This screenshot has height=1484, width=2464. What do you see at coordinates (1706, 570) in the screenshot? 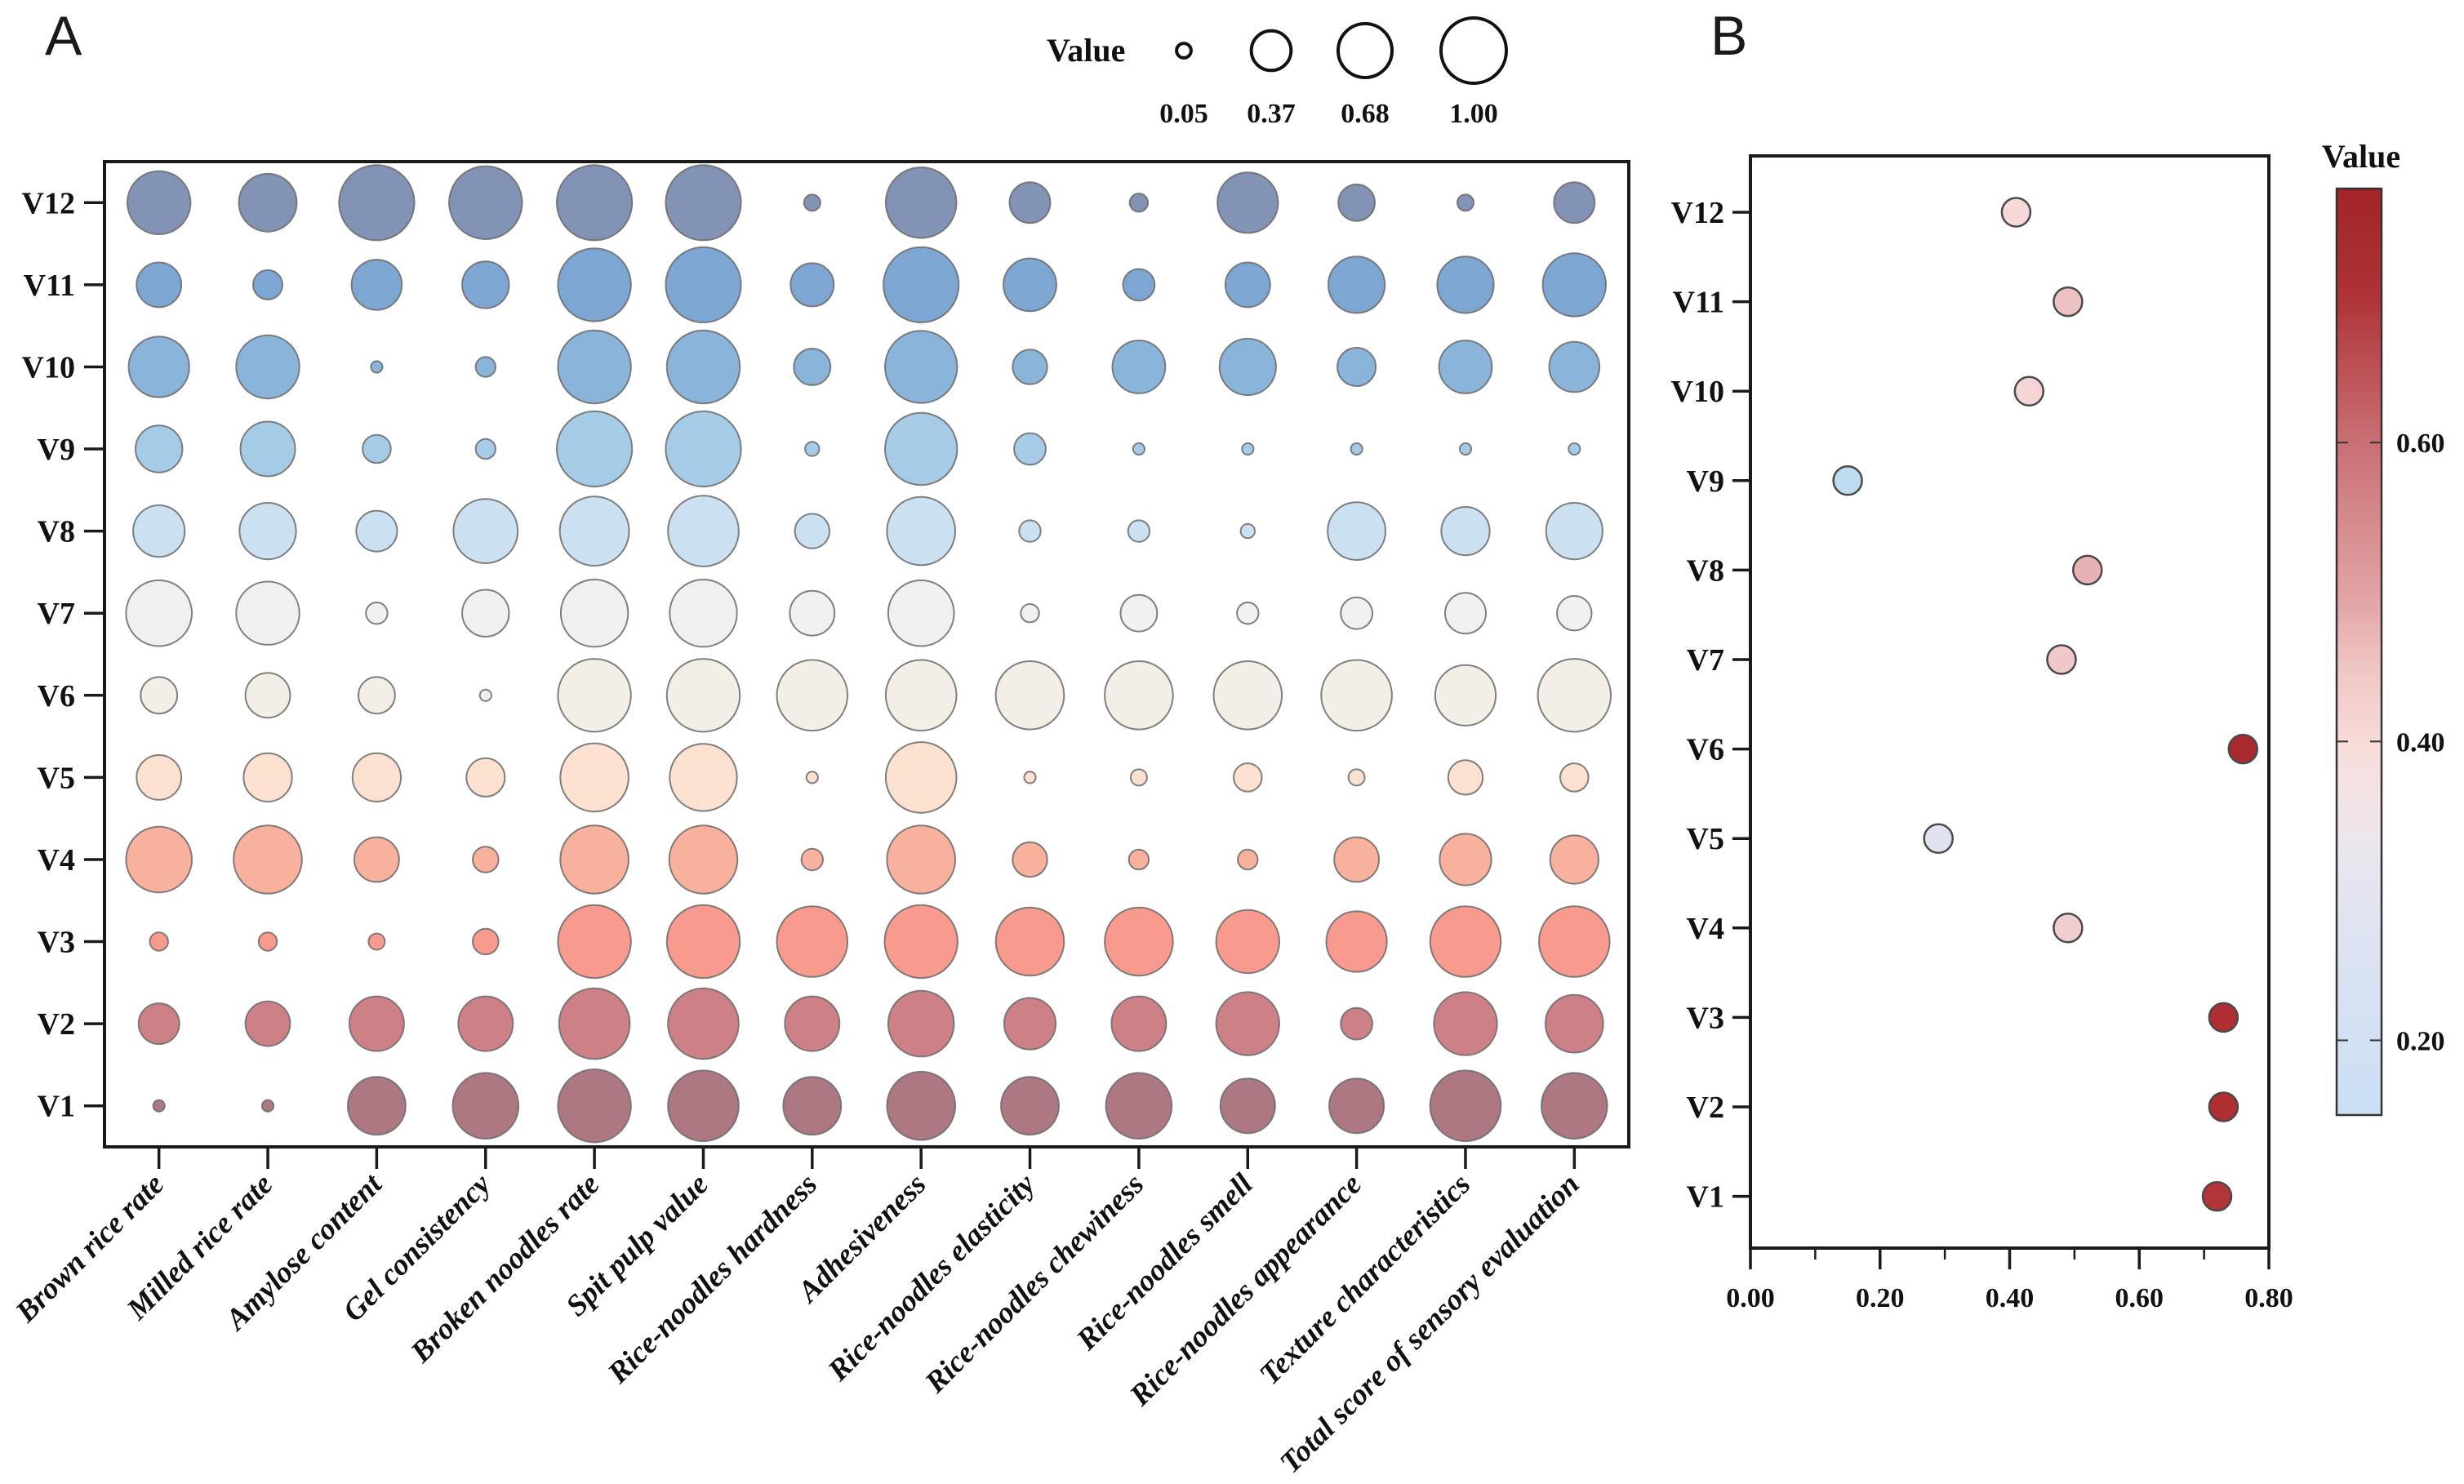
I see `row-label: V8` at bounding box center [1706, 570].